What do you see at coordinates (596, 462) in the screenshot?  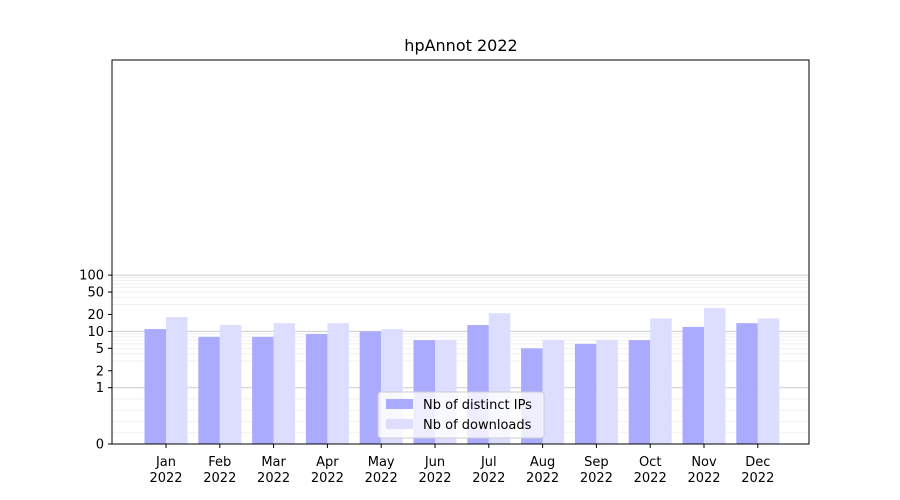 I see `x-tick-label-month: Sep` at bounding box center [596, 462].